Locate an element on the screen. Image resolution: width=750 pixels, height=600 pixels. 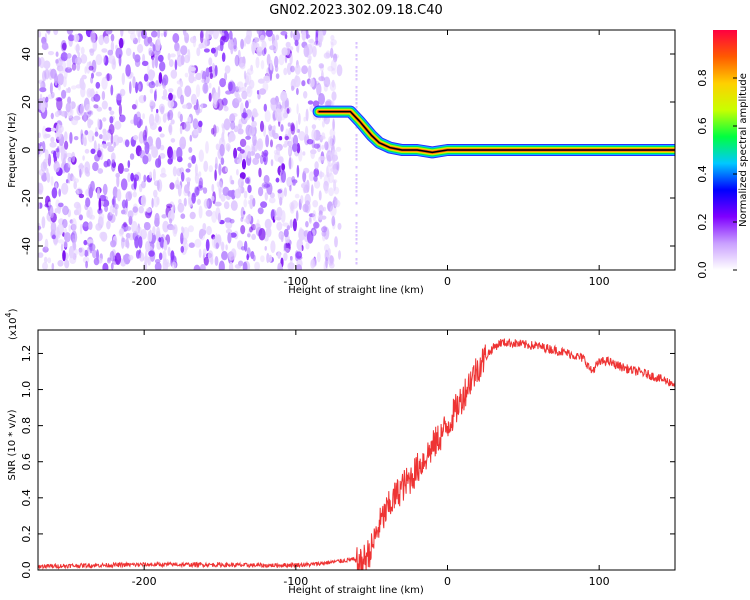
x-tick-label: 100 is located at coordinates (599, 581).